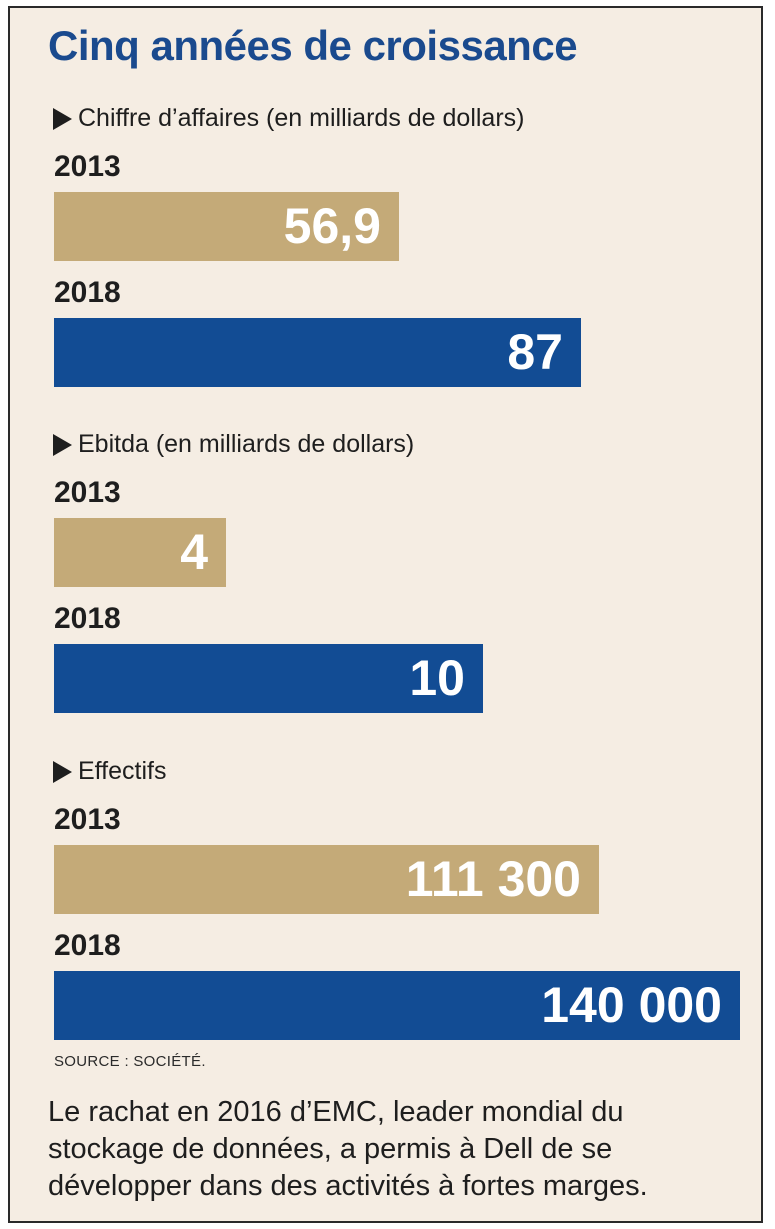  Describe the element at coordinates (246, 444) in the screenshot. I see `panel-subtitle-text: Ebitda (en milliards de dollars)` at that location.